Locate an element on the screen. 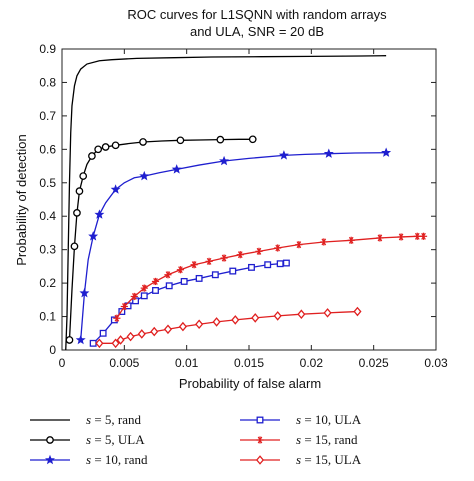 The width and height of the screenshot is (474, 481). legend-label: s = 5, rand is located at coordinates (113, 419).